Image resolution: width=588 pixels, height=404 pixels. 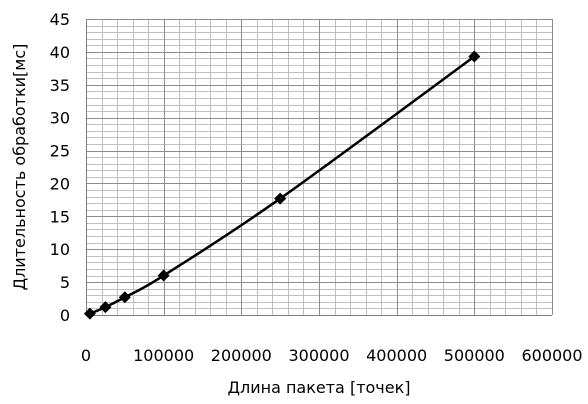 What do you see at coordinates (241, 355) in the screenshot?
I see `x-tick-label: 200000` at bounding box center [241, 355].